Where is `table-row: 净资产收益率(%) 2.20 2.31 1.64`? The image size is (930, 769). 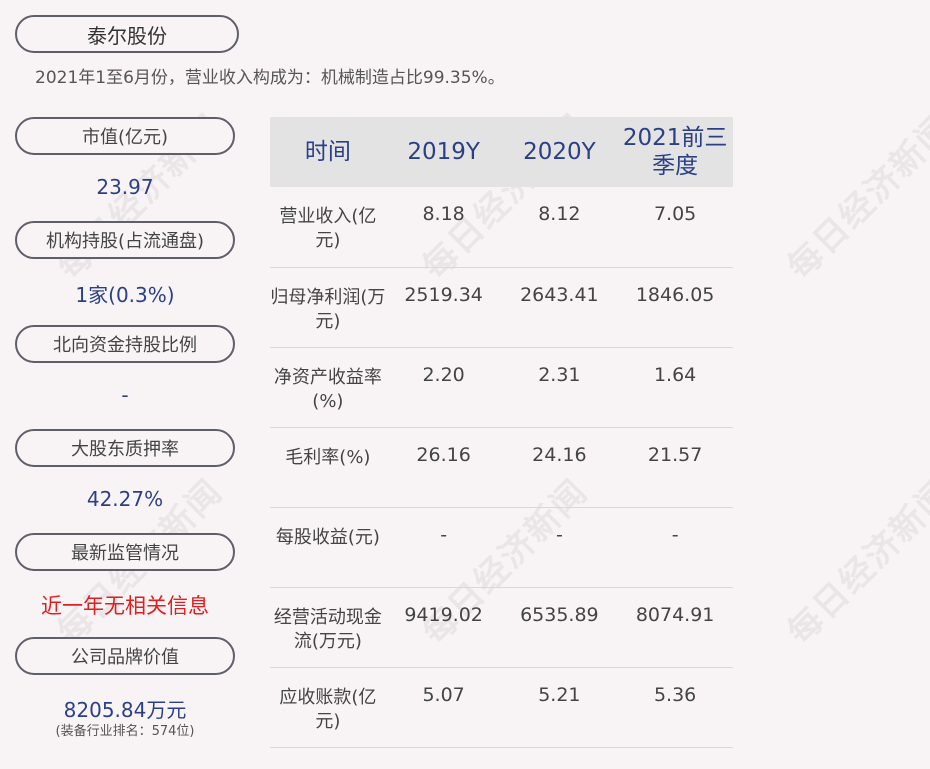 table-row: 净资产收益率(%) 2.20 2.31 1.64 is located at coordinates (501, 387).